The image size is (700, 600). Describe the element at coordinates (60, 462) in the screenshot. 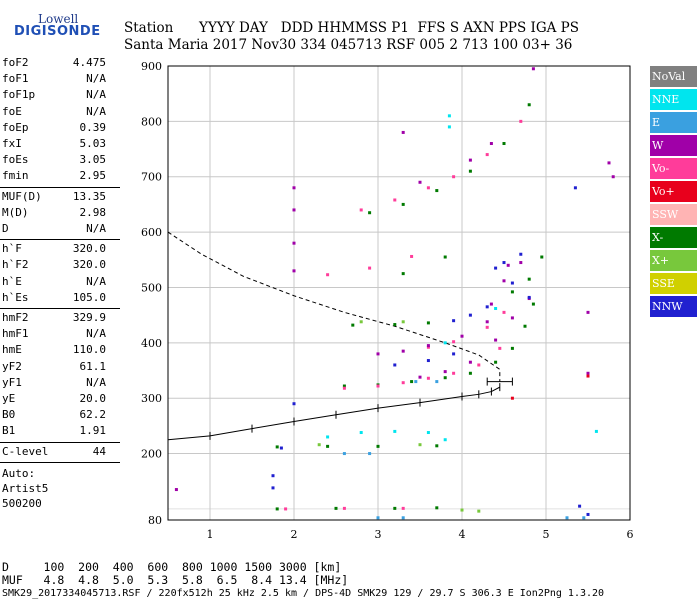

I see `panel-separator` at that location.